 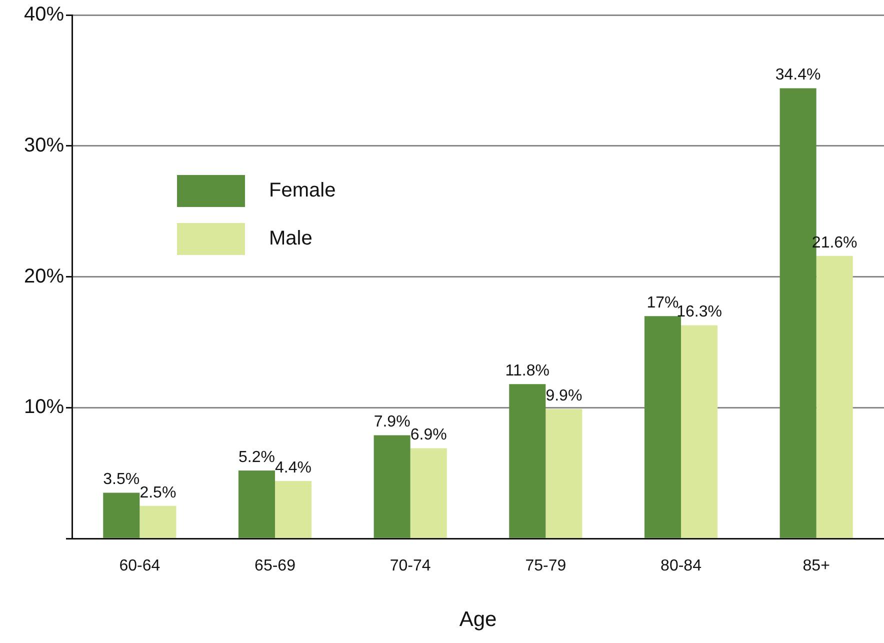 I want to click on x-tick-label: 80-84, so click(x=681, y=566).